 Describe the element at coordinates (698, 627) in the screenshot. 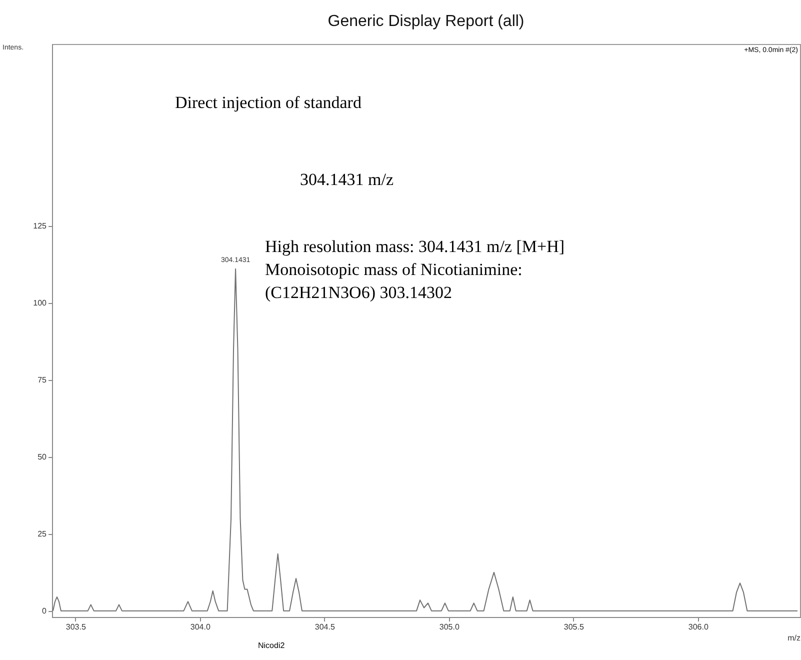

I see `x-tick-label: 306.0` at that location.